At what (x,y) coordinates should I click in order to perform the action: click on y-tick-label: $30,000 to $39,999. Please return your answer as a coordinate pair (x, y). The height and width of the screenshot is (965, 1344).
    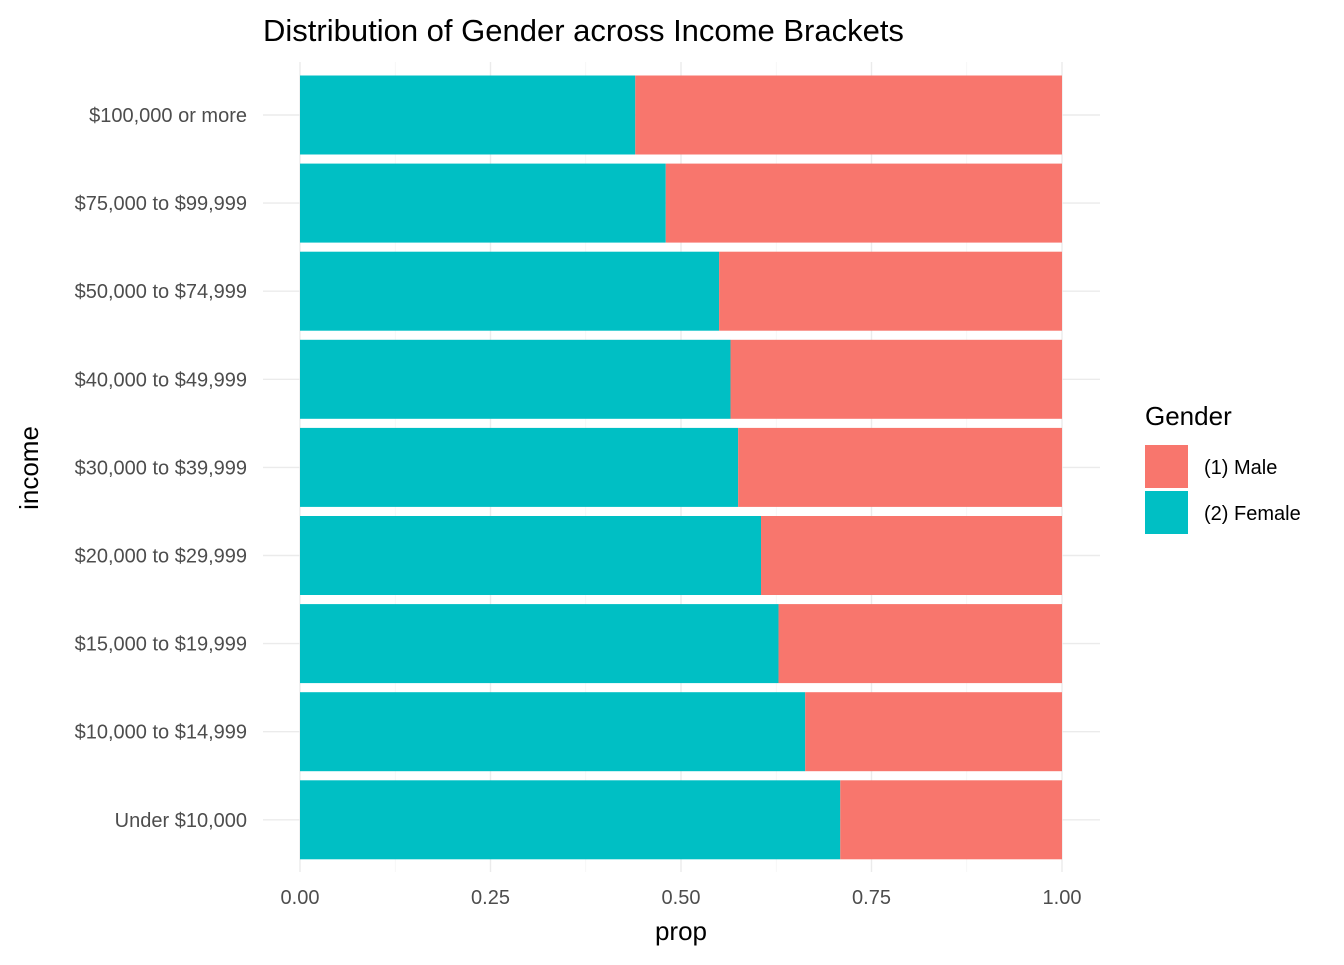
    Looking at the image, I should click on (161, 468).